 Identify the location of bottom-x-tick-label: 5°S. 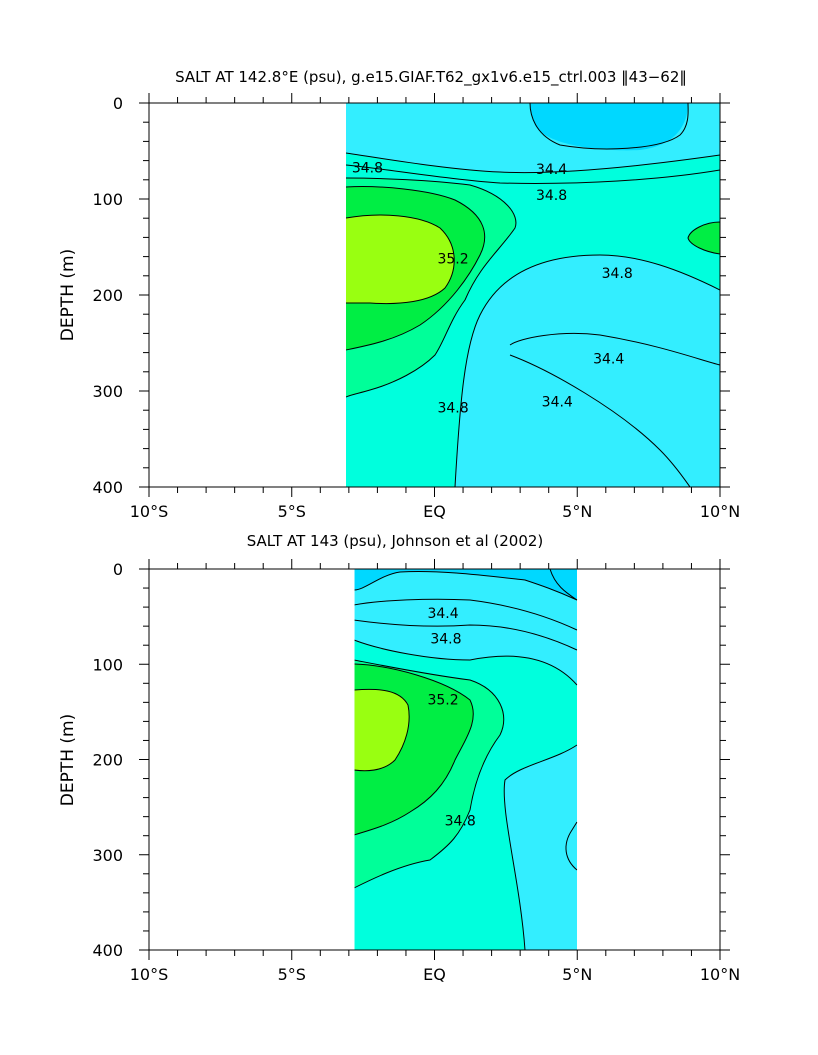
(292, 974).